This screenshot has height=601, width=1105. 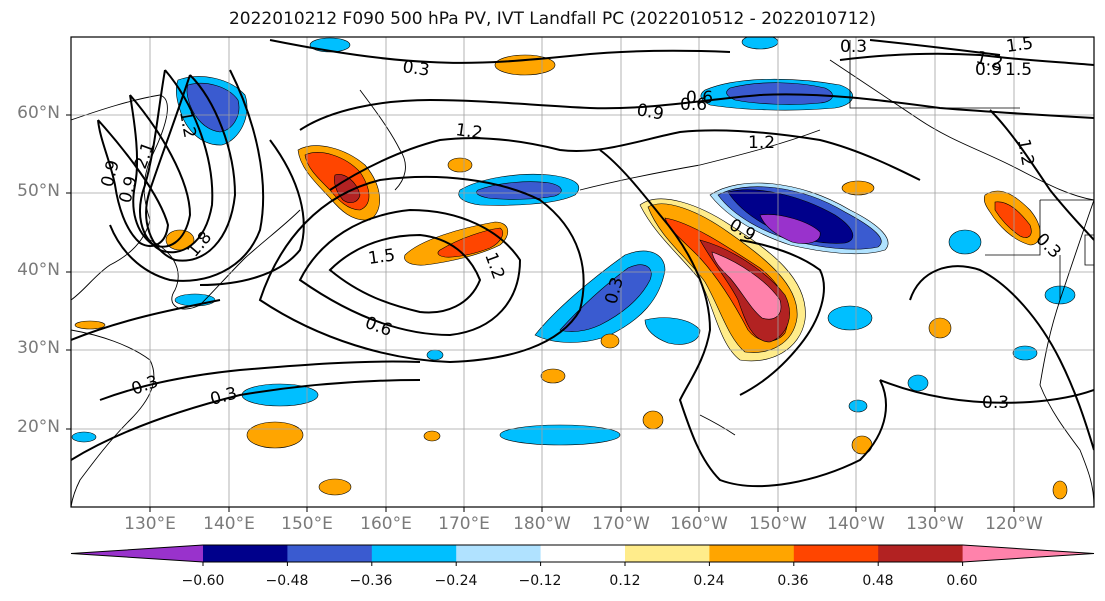 I want to click on lon-label-170e: 170°E, so click(x=464, y=524).